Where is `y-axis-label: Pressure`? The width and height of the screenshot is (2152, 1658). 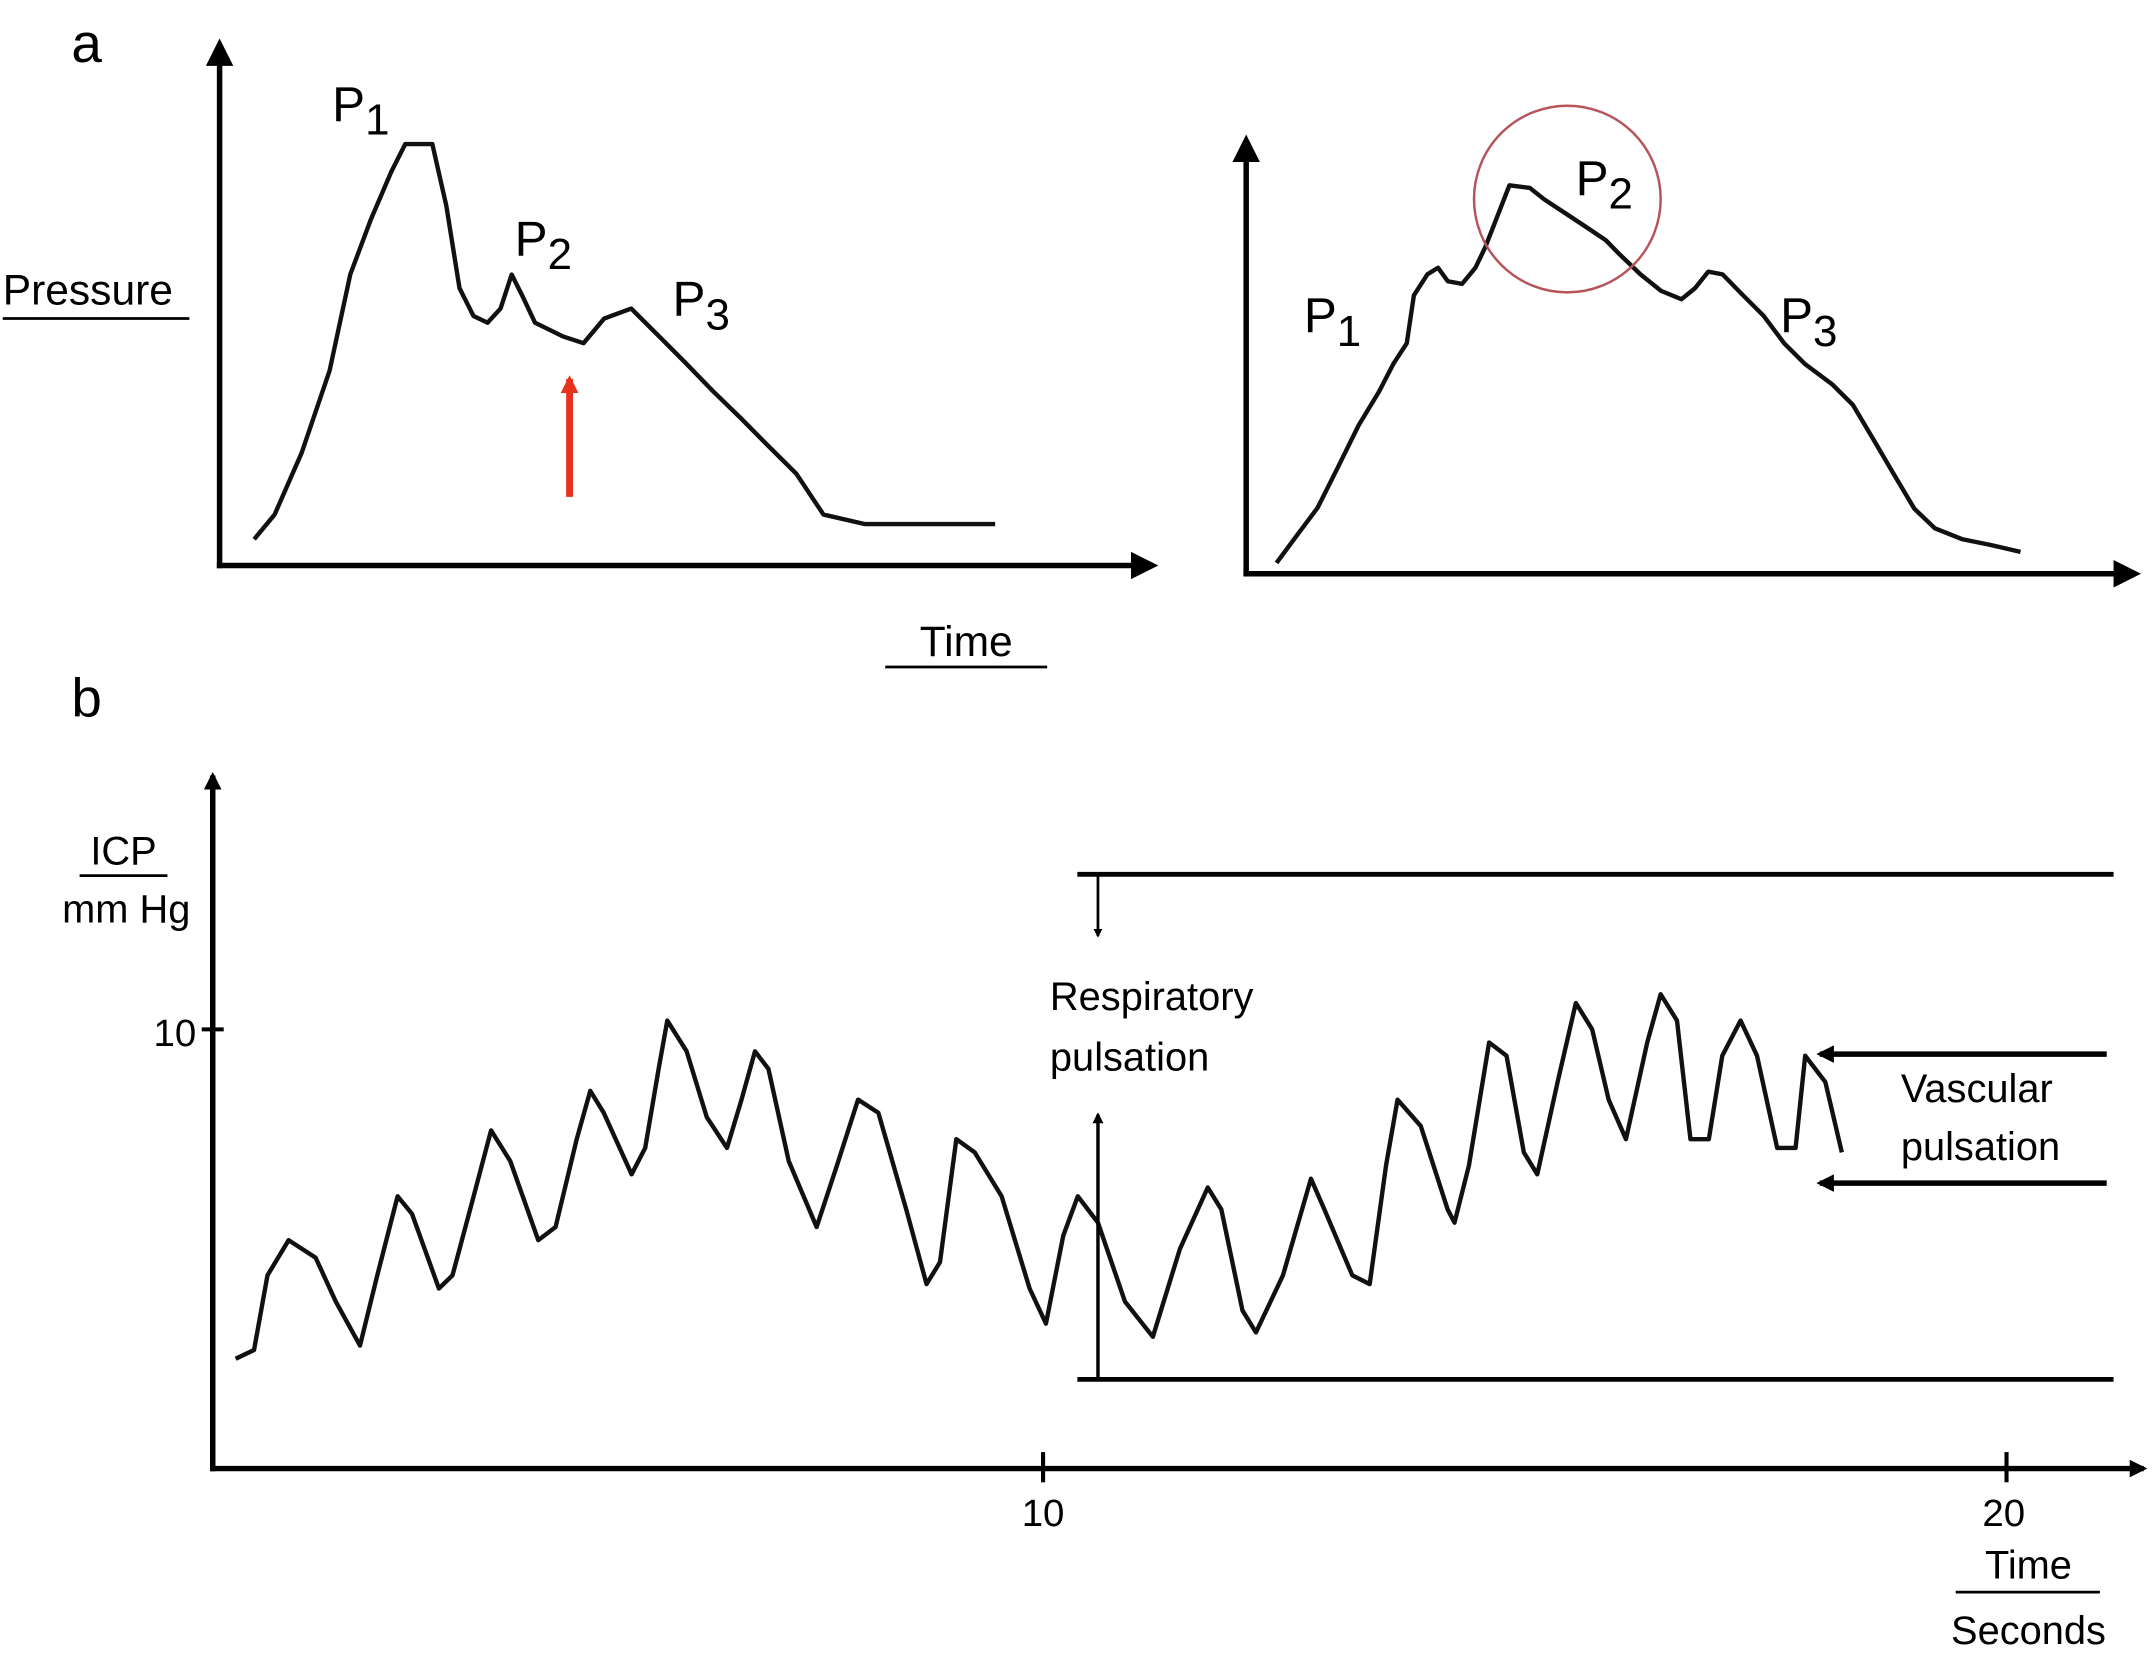
y-axis-label: Pressure is located at coordinates (88, 291).